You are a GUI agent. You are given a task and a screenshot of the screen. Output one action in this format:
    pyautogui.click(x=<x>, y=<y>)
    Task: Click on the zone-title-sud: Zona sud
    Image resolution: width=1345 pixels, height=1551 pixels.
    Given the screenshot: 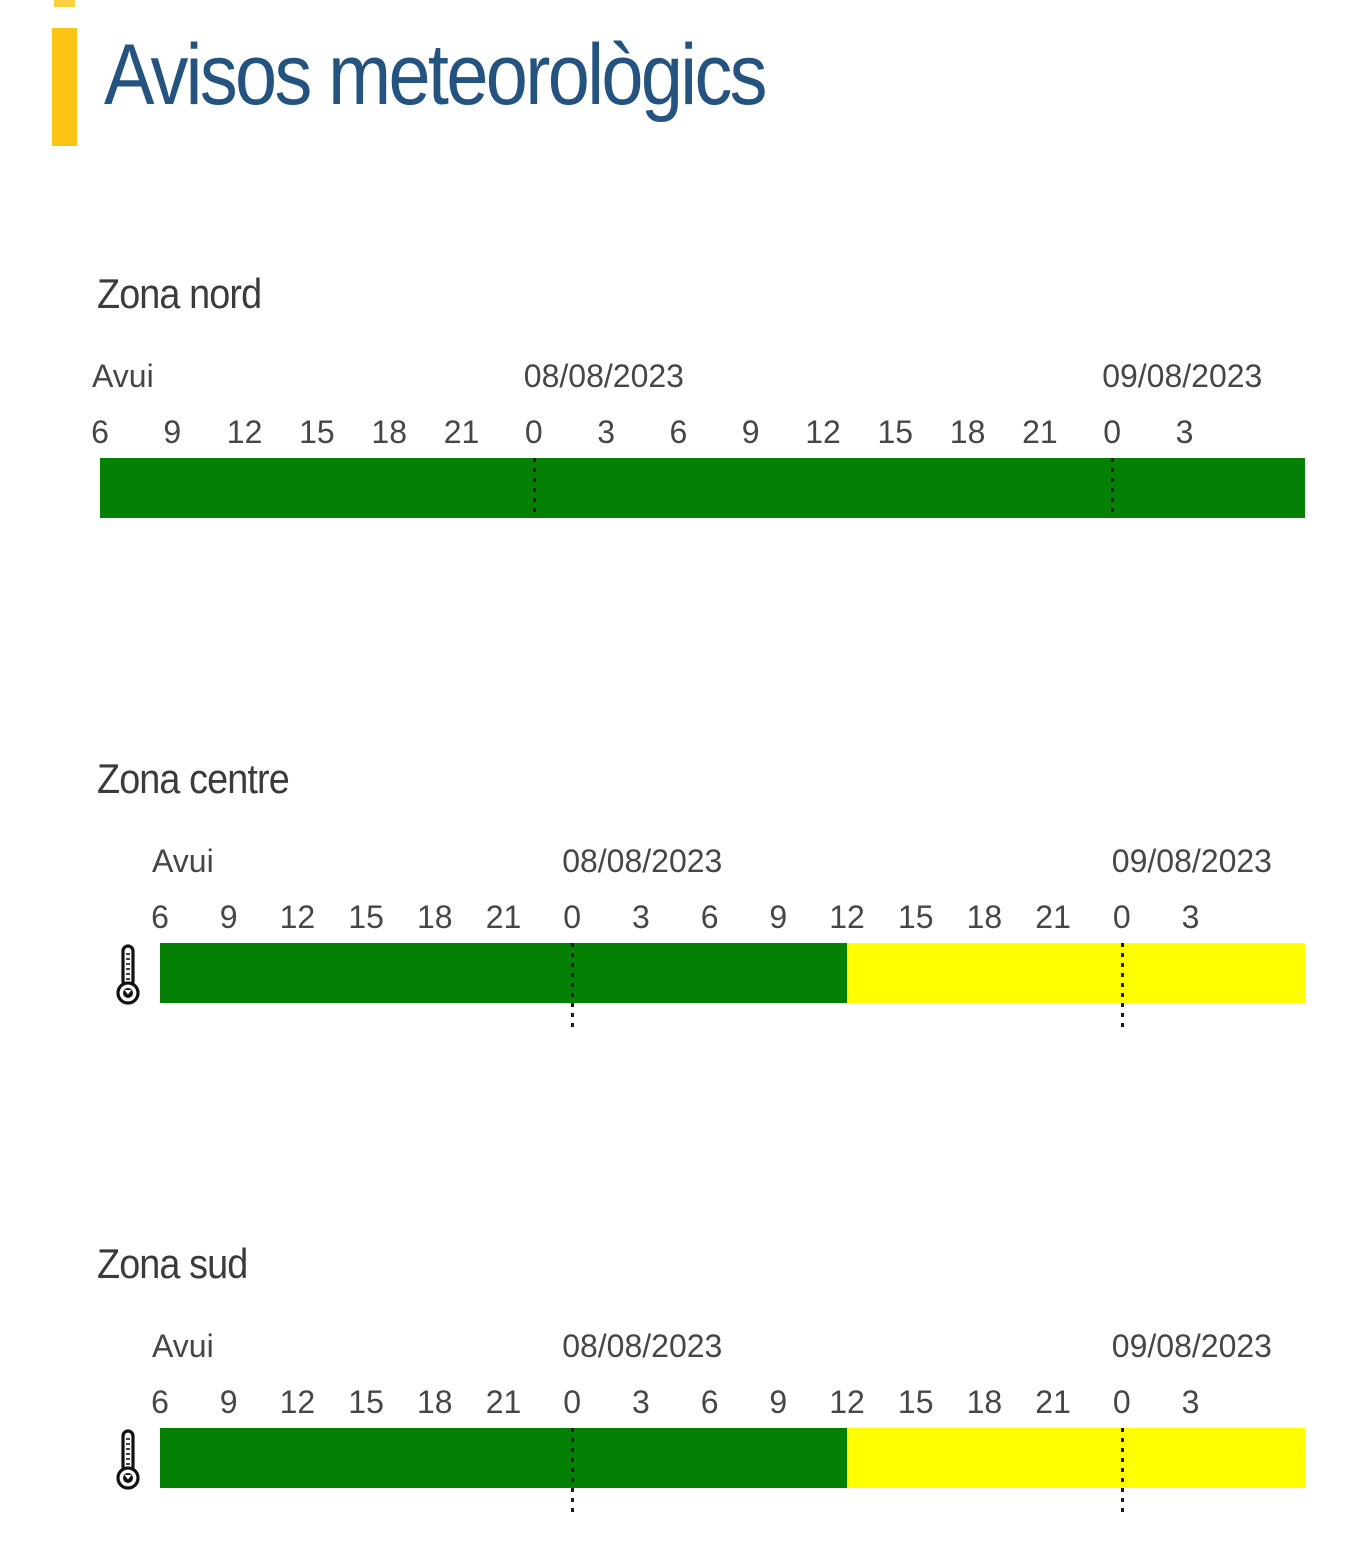 What is the action you would take?
    pyautogui.click(x=172, y=1263)
    